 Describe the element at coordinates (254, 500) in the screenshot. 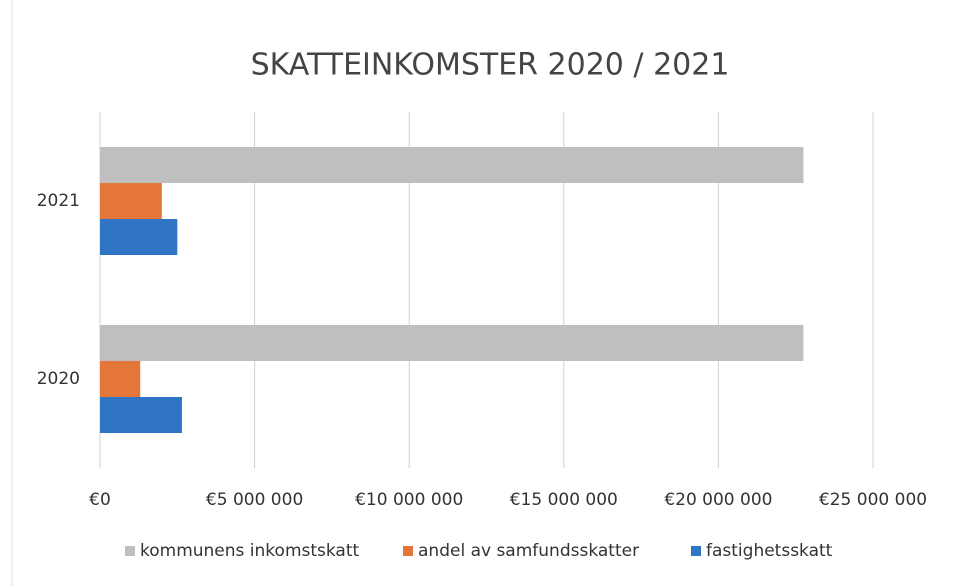

I see `x-tick-label: €5 000 000` at that location.